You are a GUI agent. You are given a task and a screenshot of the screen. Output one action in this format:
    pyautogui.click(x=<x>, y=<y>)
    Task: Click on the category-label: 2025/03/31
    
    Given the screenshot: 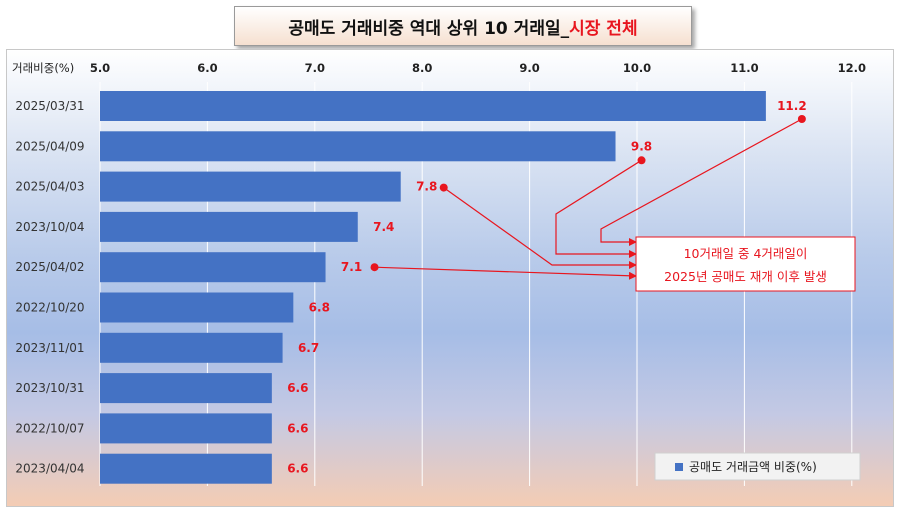 What is the action you would take?
    pyautogui.click(x=49, y=106)
    